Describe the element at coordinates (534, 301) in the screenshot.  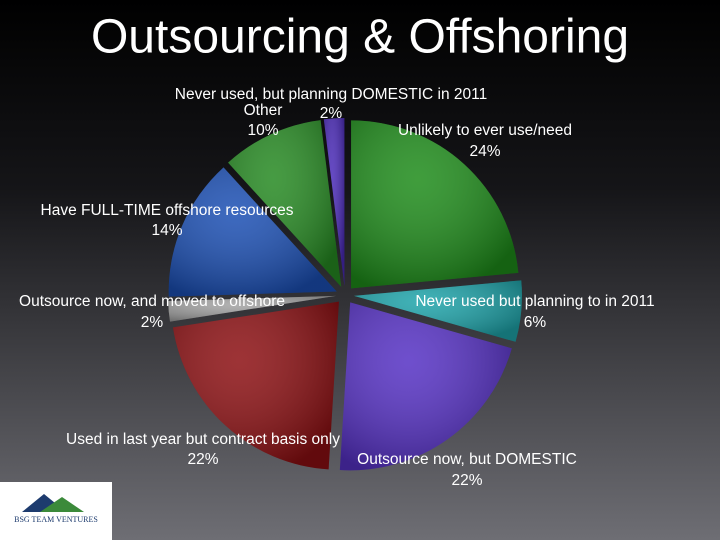
I see `slice-label: Never used but planning to in 2011` at that location.